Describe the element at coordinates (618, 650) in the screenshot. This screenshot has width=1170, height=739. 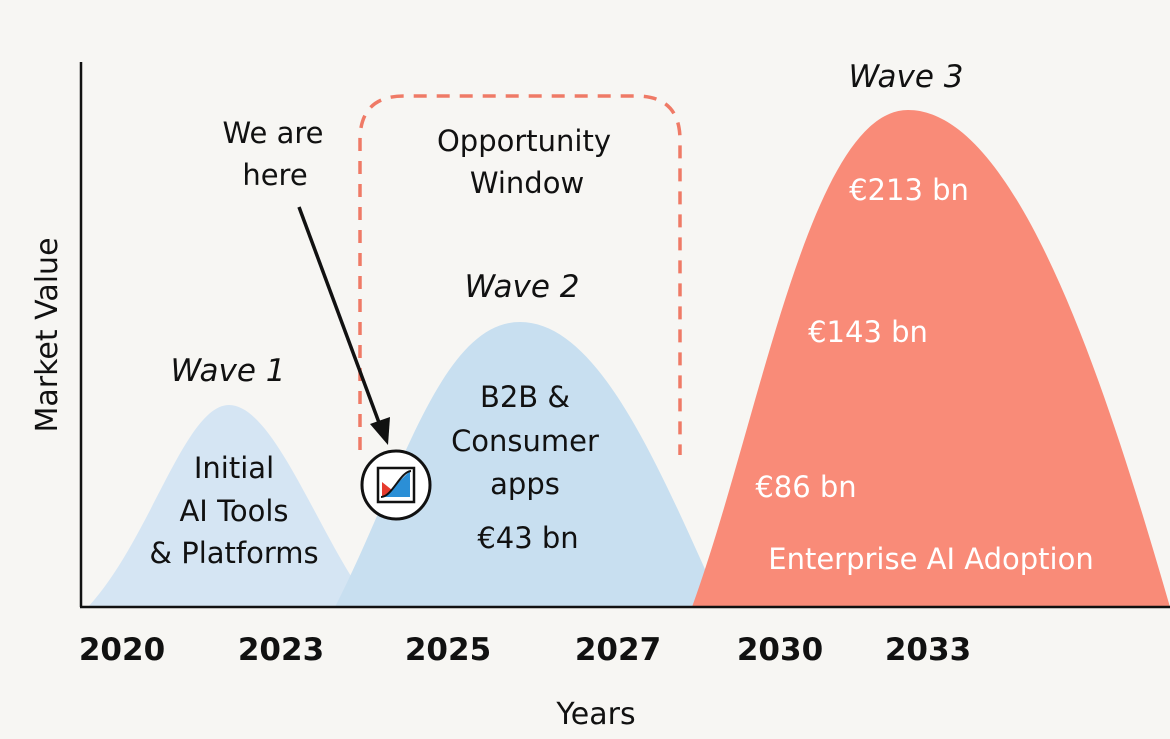
I see `x-tick-label: 2027` at that location.